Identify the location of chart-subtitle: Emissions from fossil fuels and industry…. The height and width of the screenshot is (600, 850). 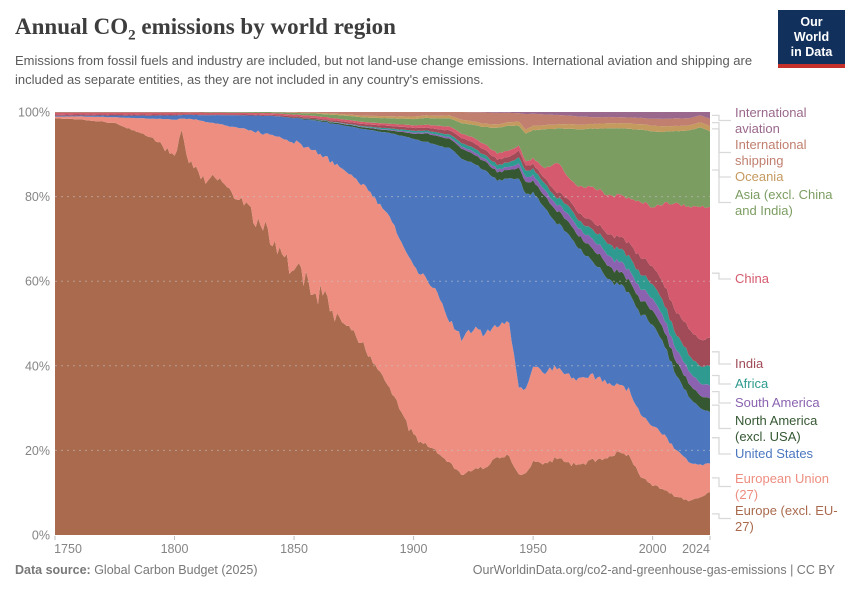
(384, 70).